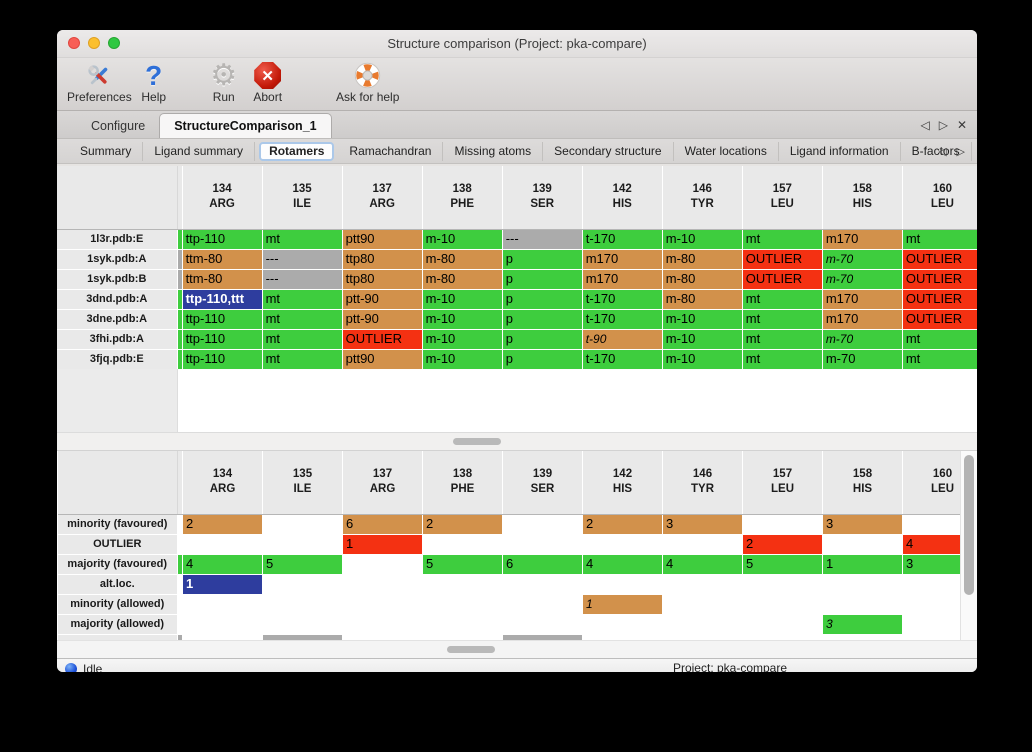 The height and width of the screenshot is (752, 1032). I want to click on count-cell: 5, so click(782, 564).